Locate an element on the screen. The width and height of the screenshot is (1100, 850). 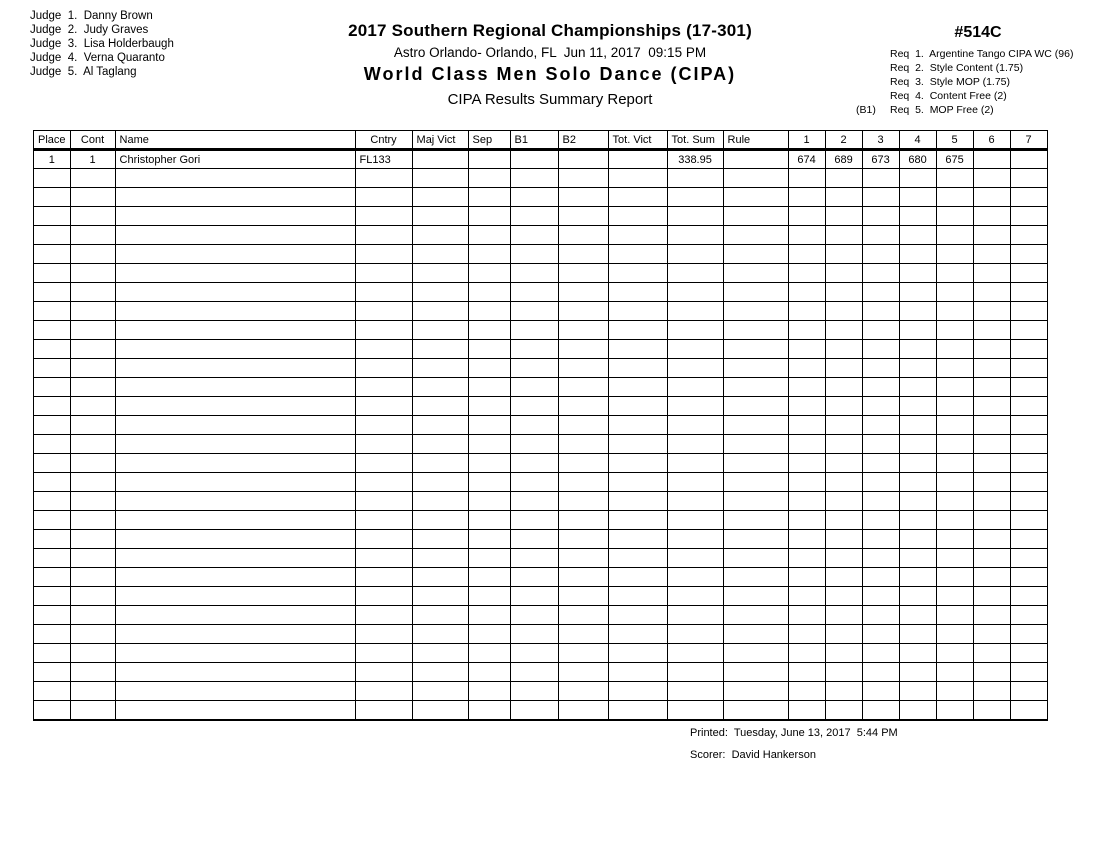
judge-line: Judge 3. Lisa Holderbaugh is located at coordinates (102, 44).